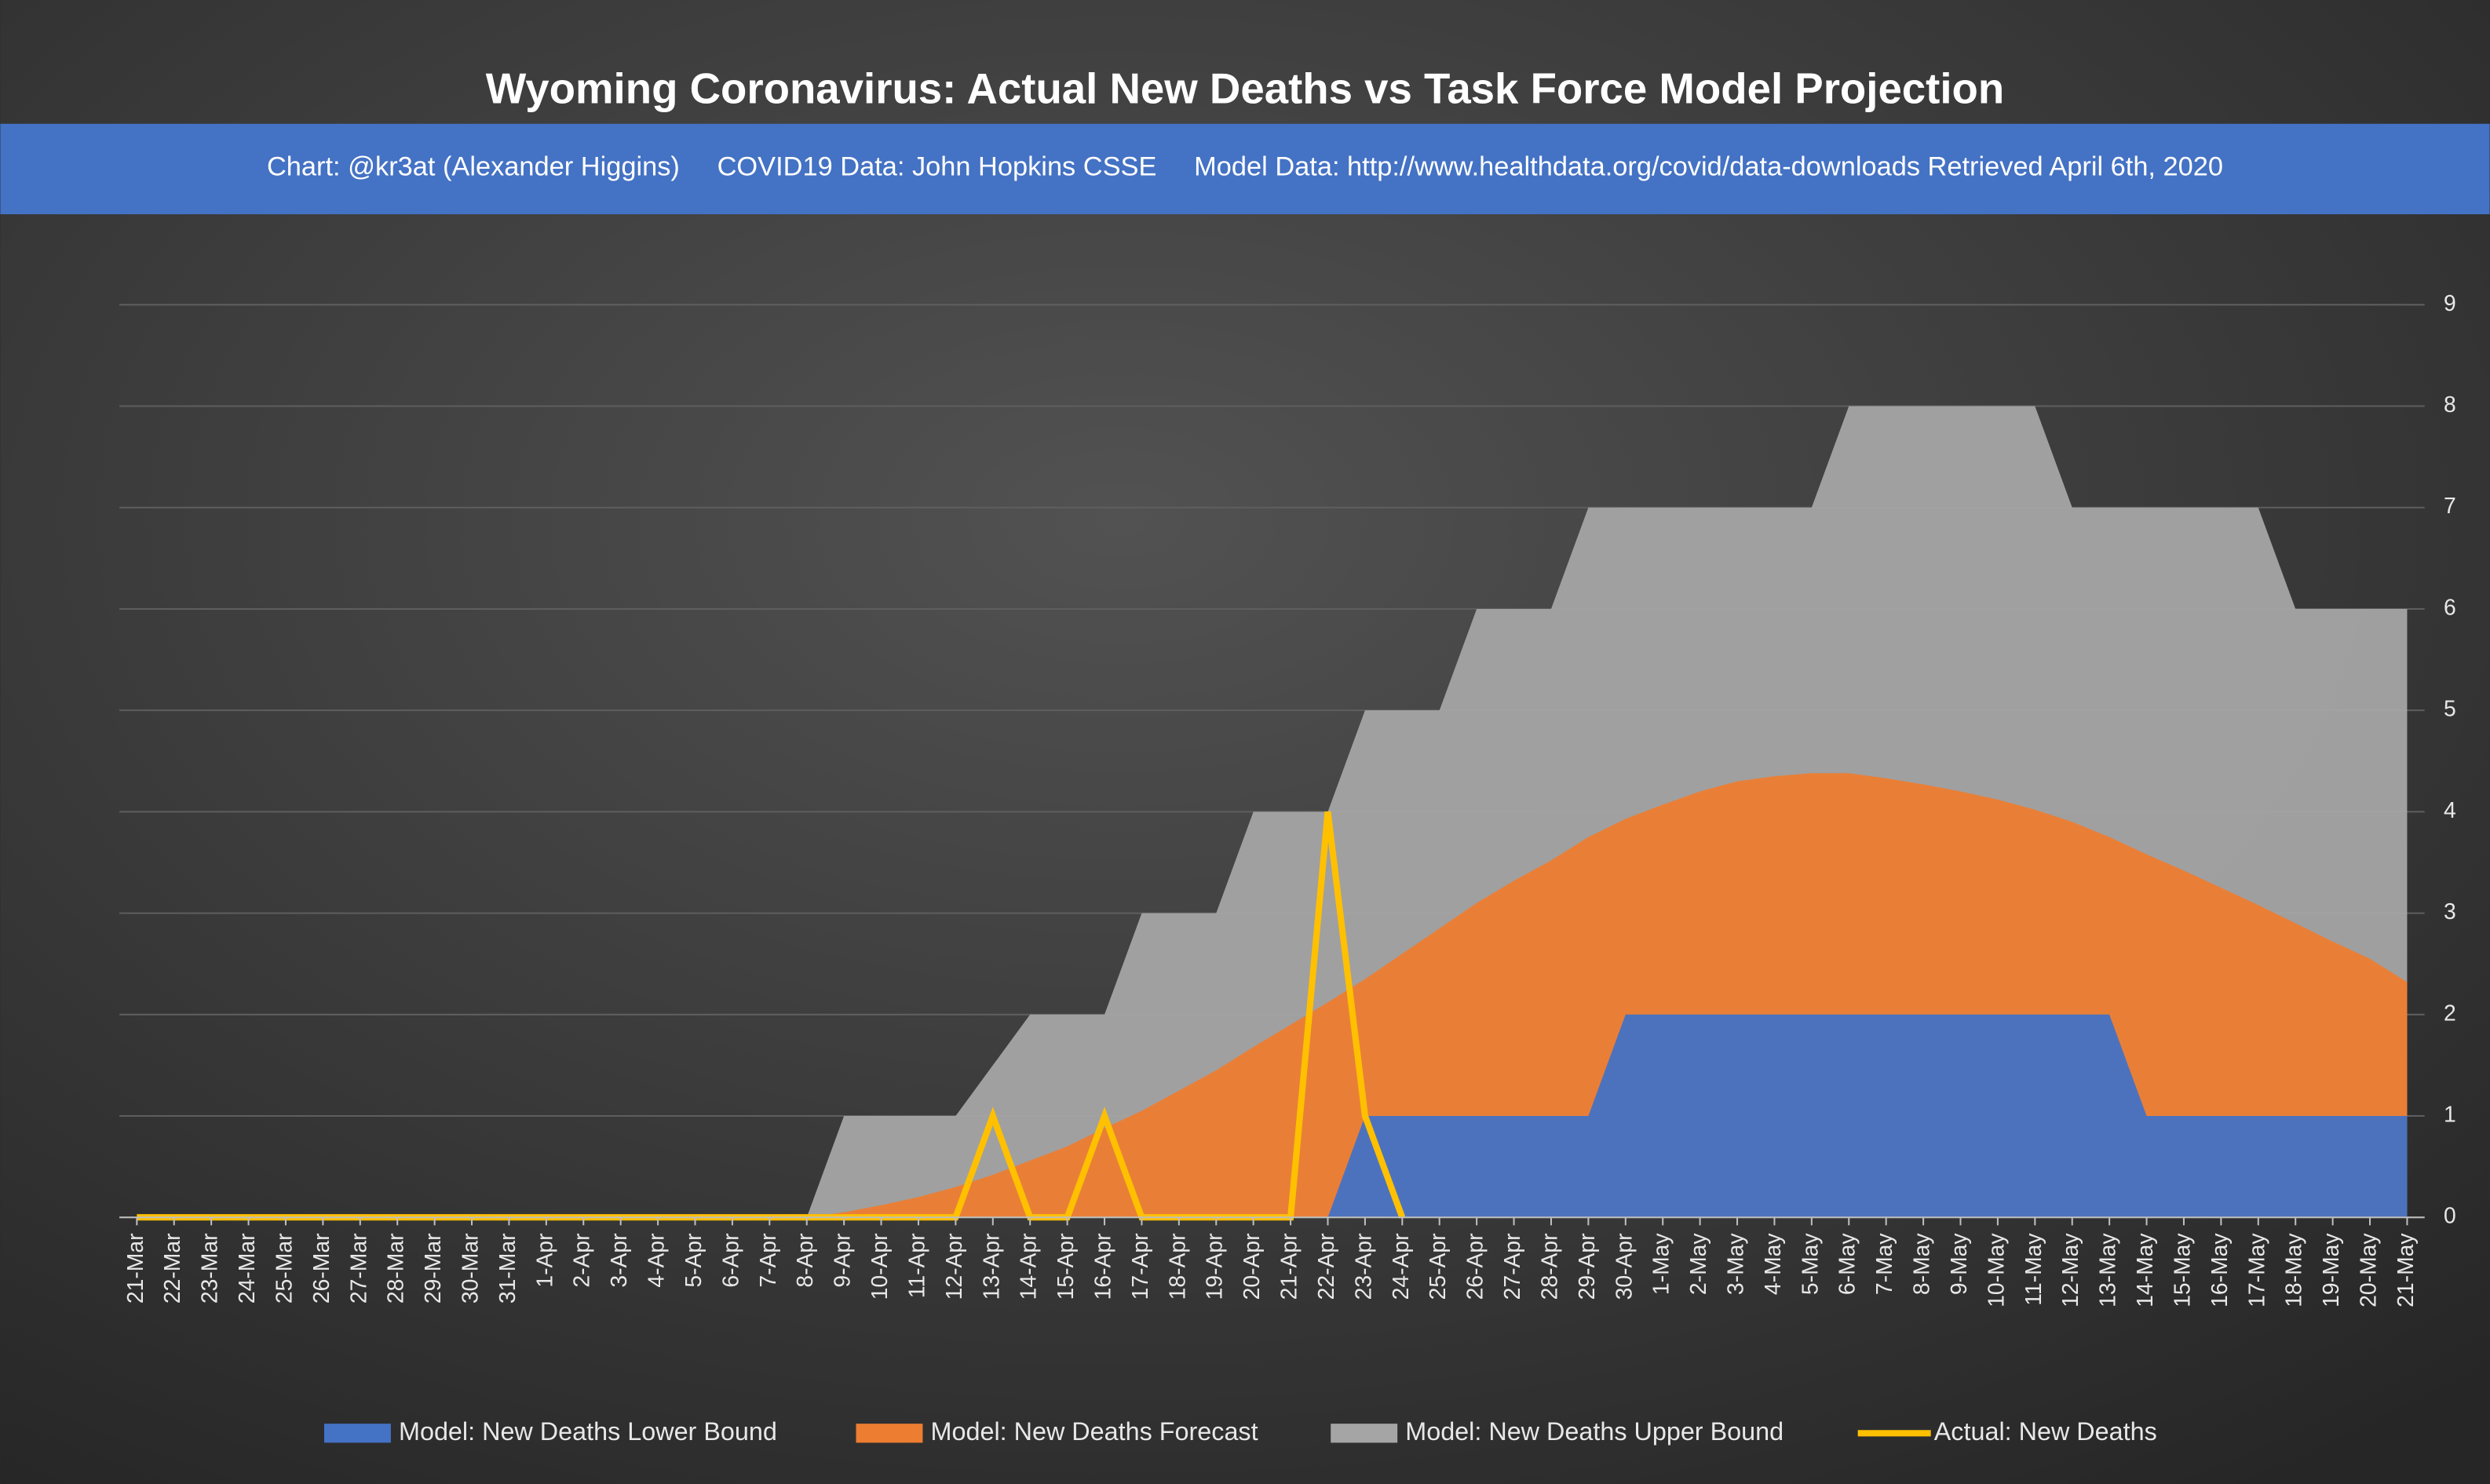 The image size is (2490, 1484). I want to click on x-tick-label: 21-Apr, so click(1289, 1266).